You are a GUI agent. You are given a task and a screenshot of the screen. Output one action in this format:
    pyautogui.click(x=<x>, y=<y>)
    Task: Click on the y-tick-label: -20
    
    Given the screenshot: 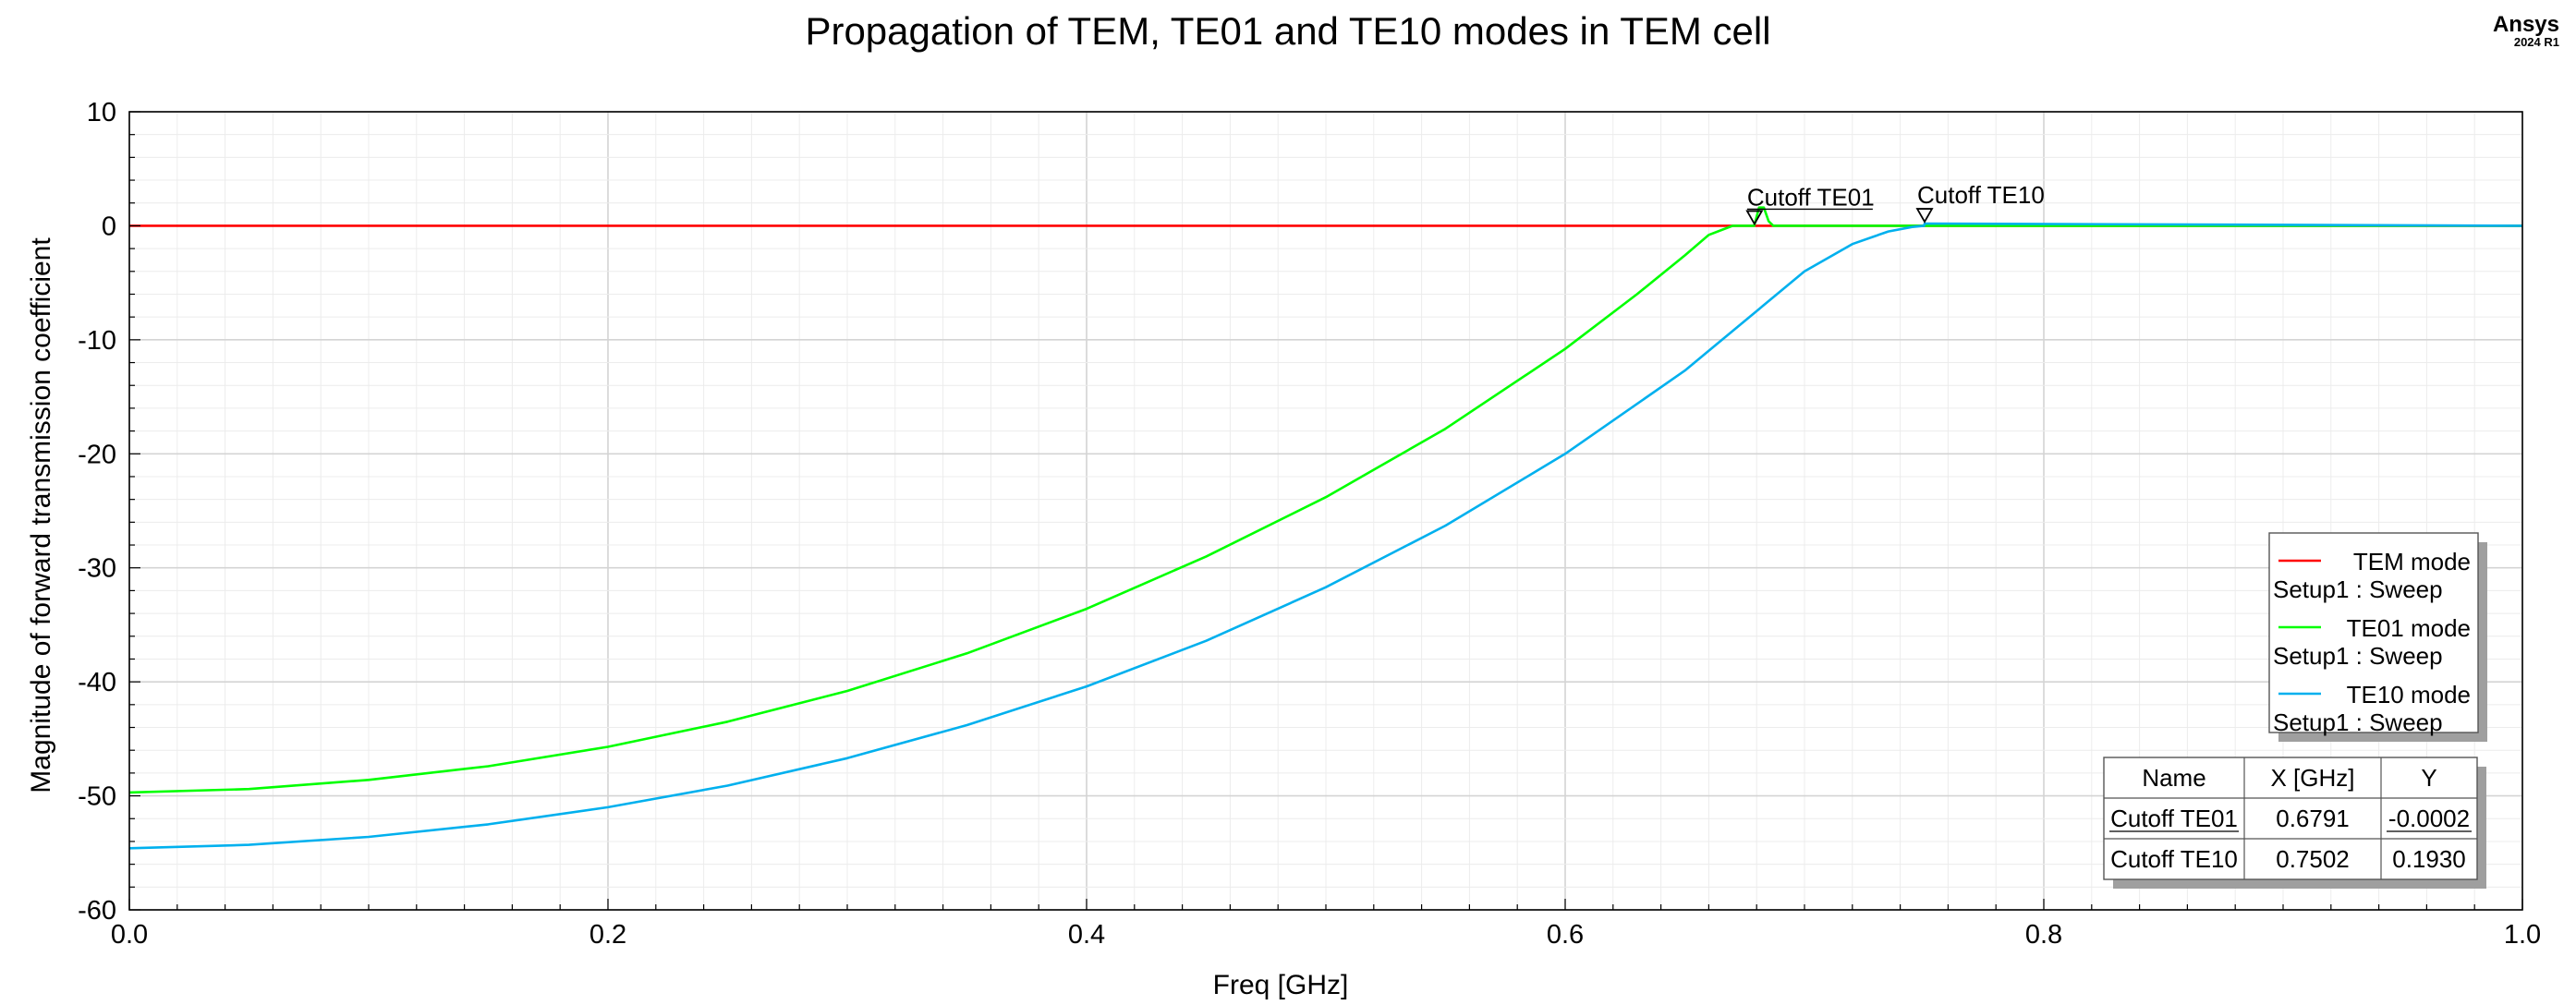 What is the action you would take?
    pyautogui.click(x=97, y=454)
    